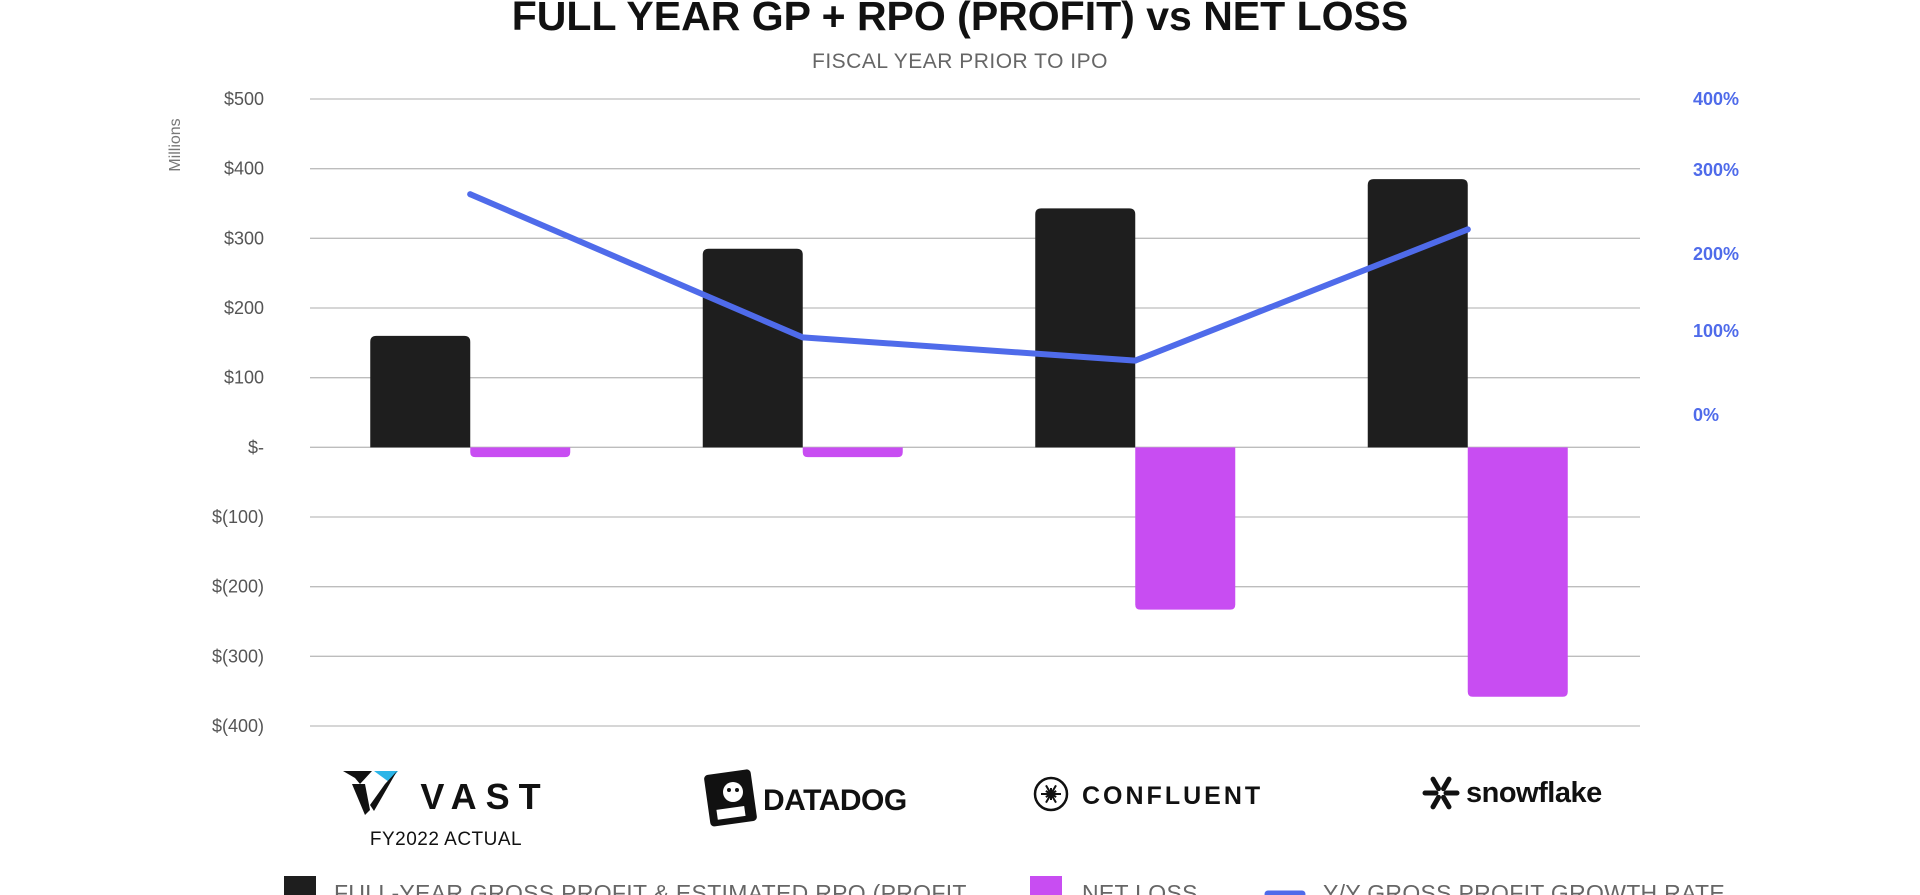 The height and width of the screenshot is (895, 1920). Describe the element at coordinates (300, 885) in the screenshot. I see `legend-swatch-gross-profit` at that location.